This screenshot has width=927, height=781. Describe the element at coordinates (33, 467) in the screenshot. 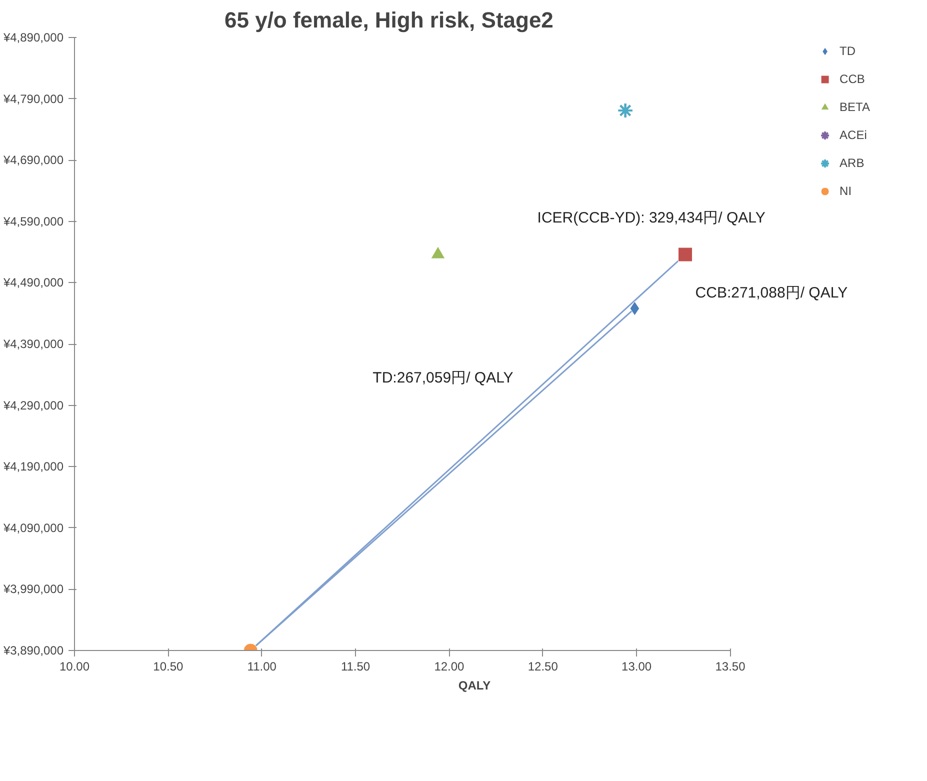

I see `y-tick-label: ¥4,190,000` at that location.